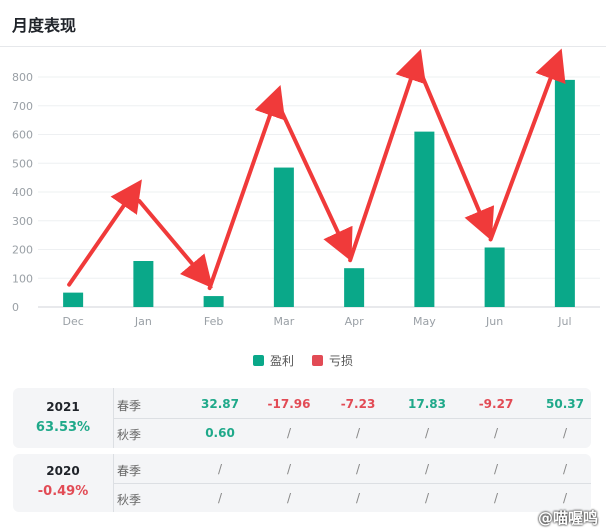 This screenshot has height=532, width=606. What do you see at coordinates (317, 360) in the screenshot?
I see `legend-swatch-loss` at bounding box center [317, 360].